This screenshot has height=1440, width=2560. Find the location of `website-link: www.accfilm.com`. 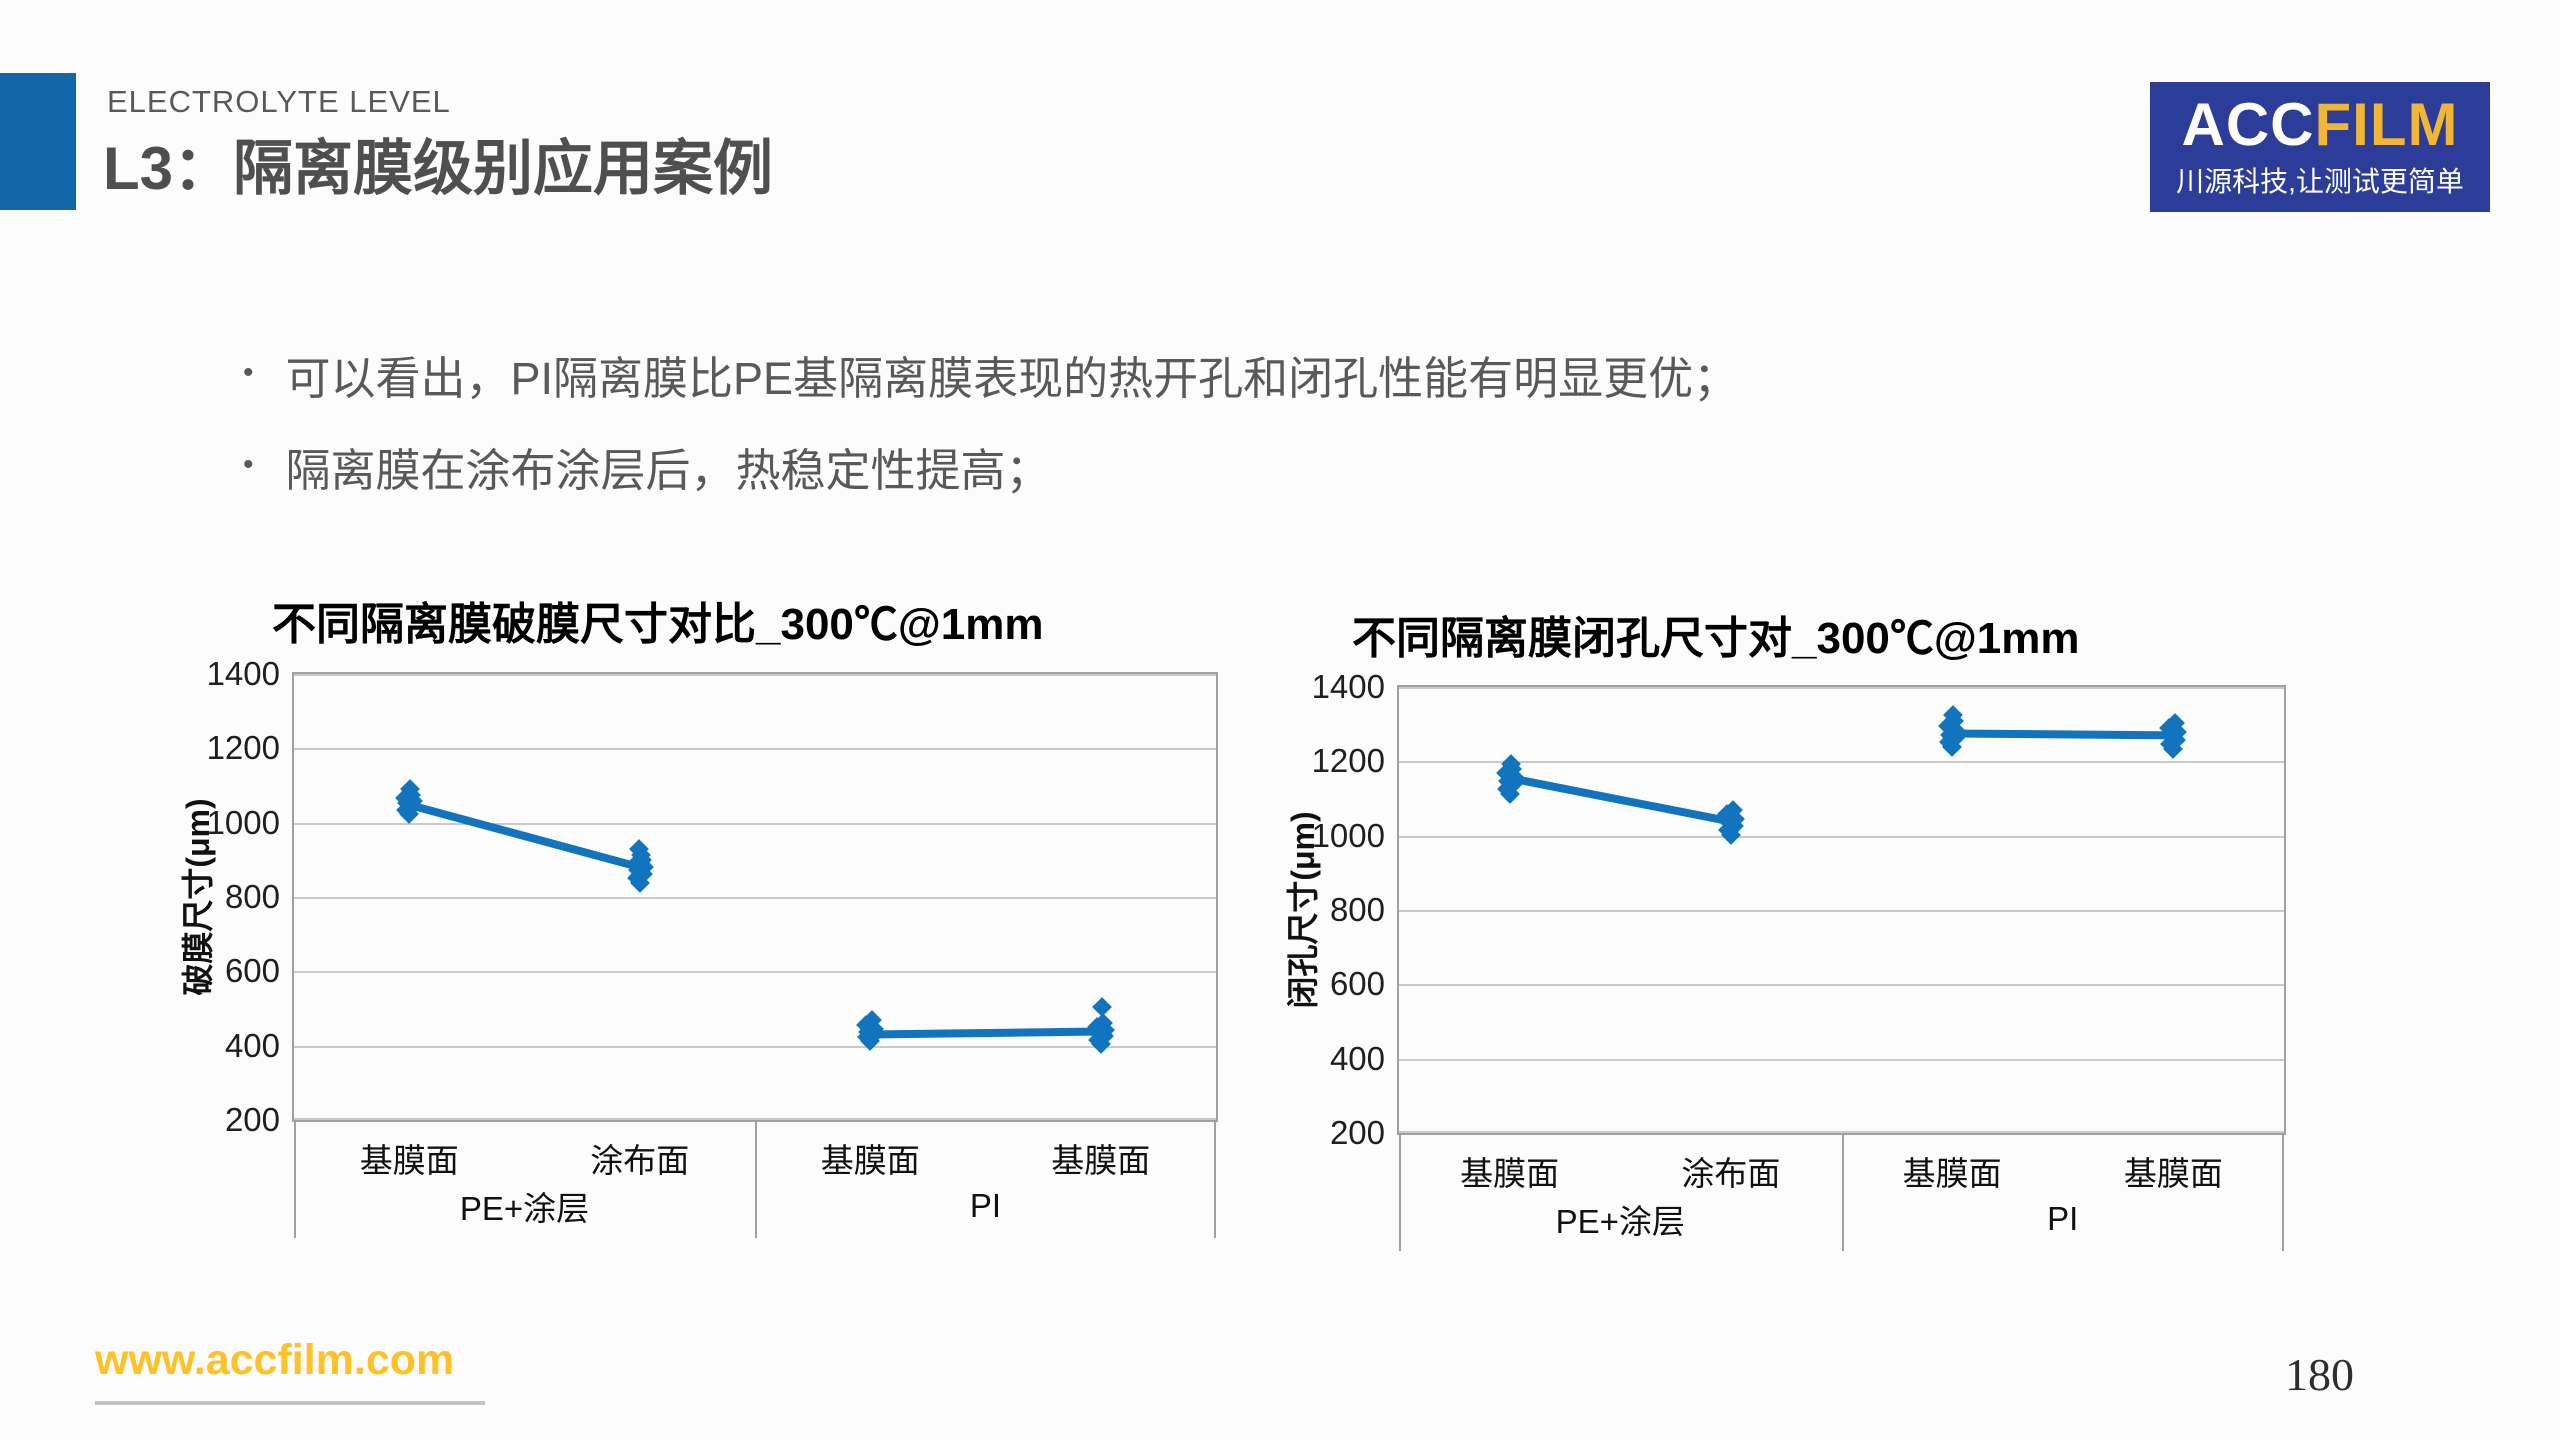

website-link: www.accfilm.com is located at coordinates (275, 1360).